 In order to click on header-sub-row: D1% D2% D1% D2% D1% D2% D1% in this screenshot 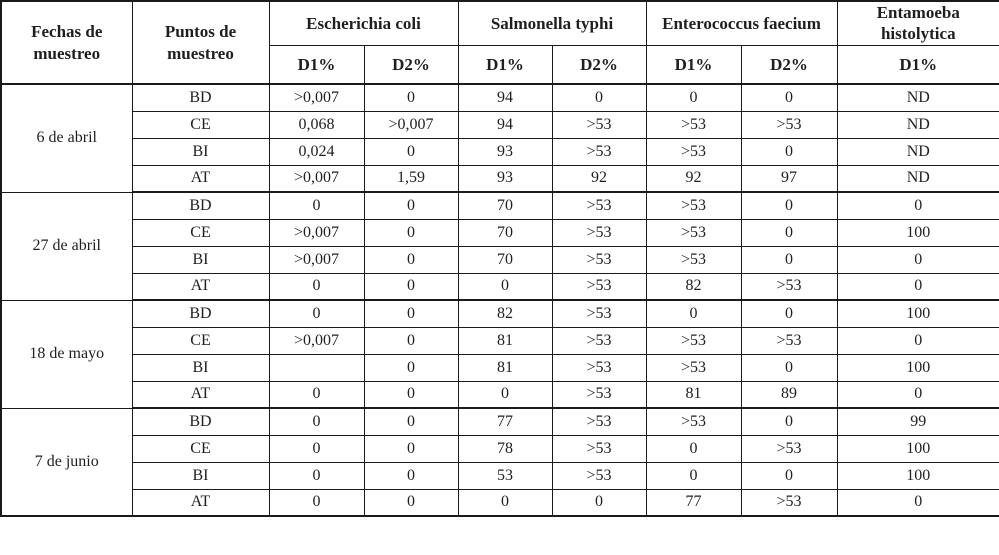, I will do `click(500, 64)`.